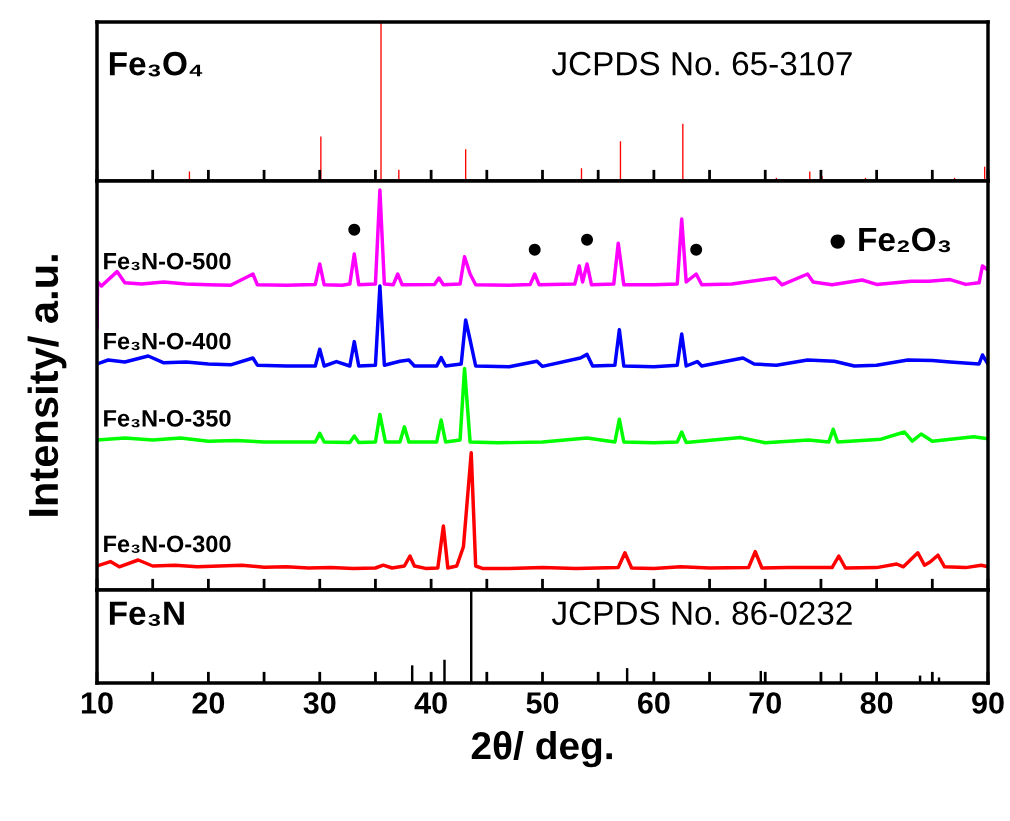 The height and width of the screenshot is (821, 1010). What do you see at coordinates (167, 544) in the screenshot?
I see `series-label: Fe₃N-O-300` at bounding box center [167, 544].